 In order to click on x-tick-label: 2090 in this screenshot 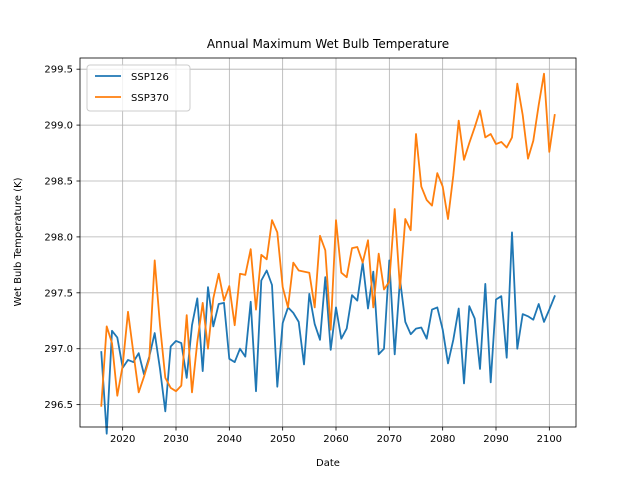, I will do `click(495, 439)`.